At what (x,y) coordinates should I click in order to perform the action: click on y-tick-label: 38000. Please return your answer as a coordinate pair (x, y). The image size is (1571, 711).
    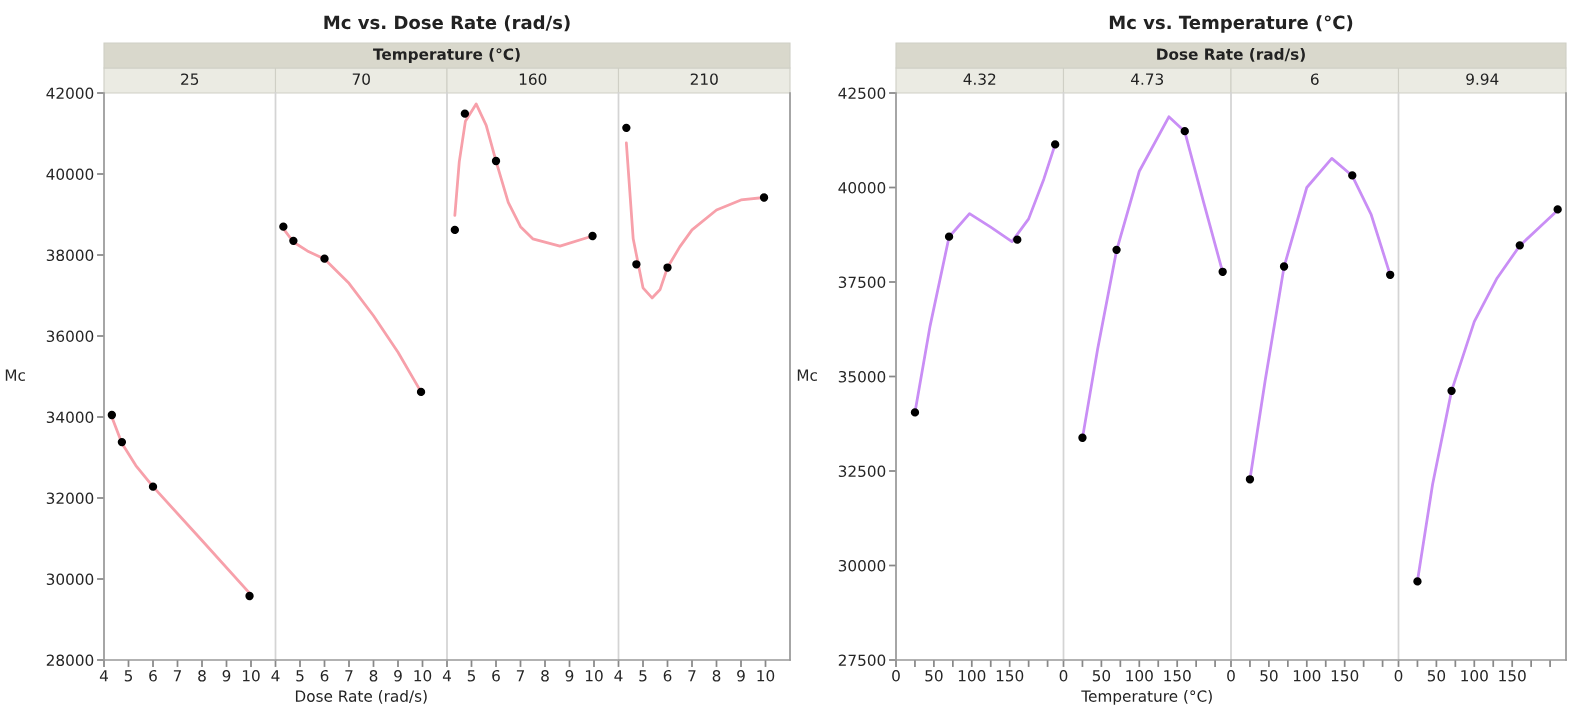
    Looking at the image, I should click on (70, 255).